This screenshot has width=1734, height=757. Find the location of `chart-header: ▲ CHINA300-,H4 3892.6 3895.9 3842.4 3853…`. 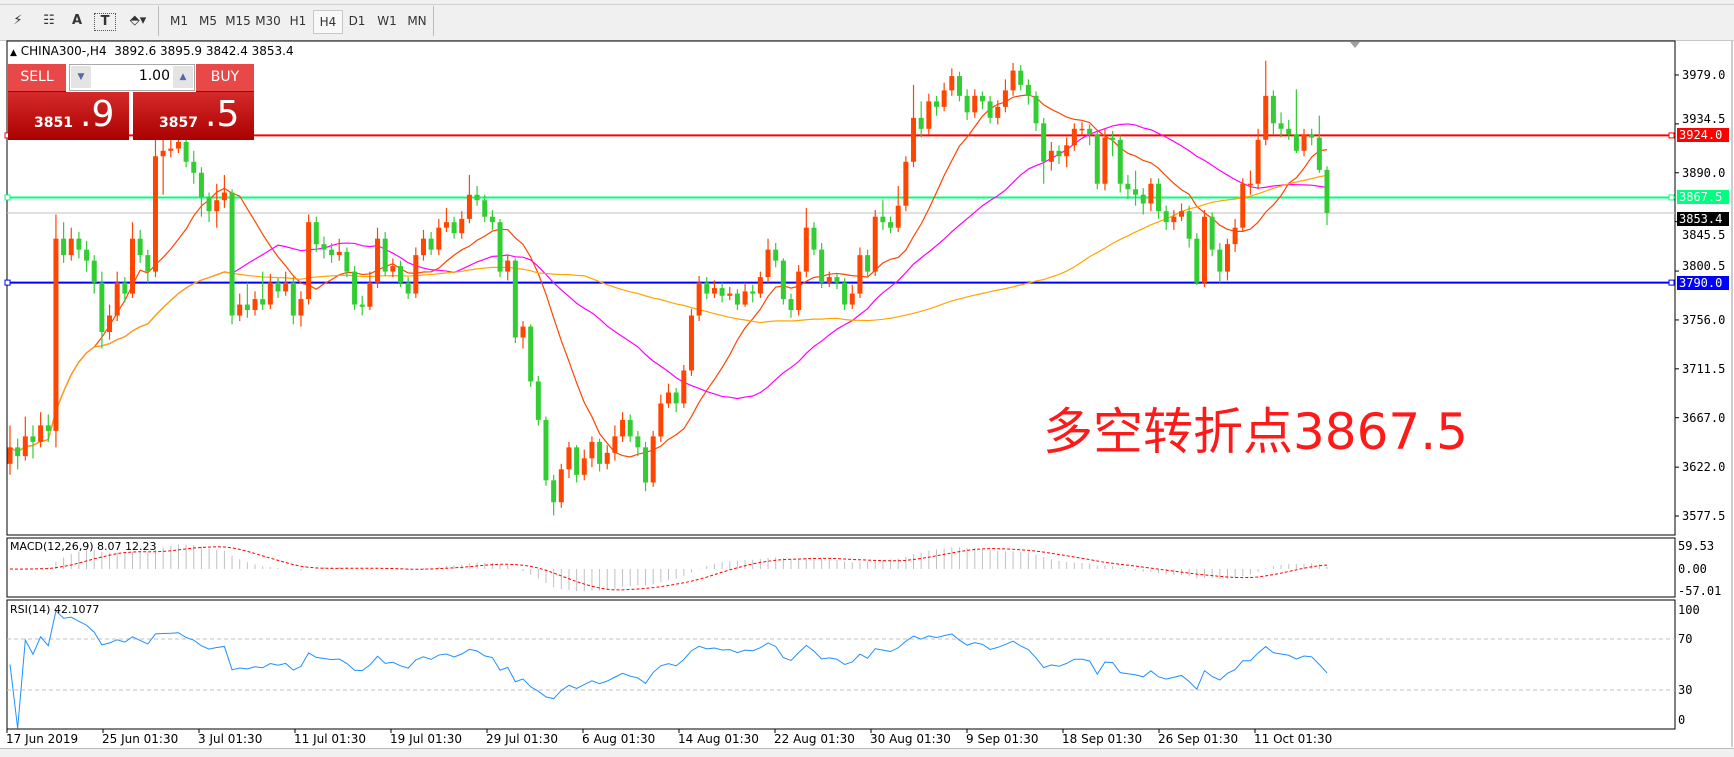

chart-header: ▲ CHINA300-,H4 3892.6 3895.9 3842.4 3853… is located at coordinates (152, 51).